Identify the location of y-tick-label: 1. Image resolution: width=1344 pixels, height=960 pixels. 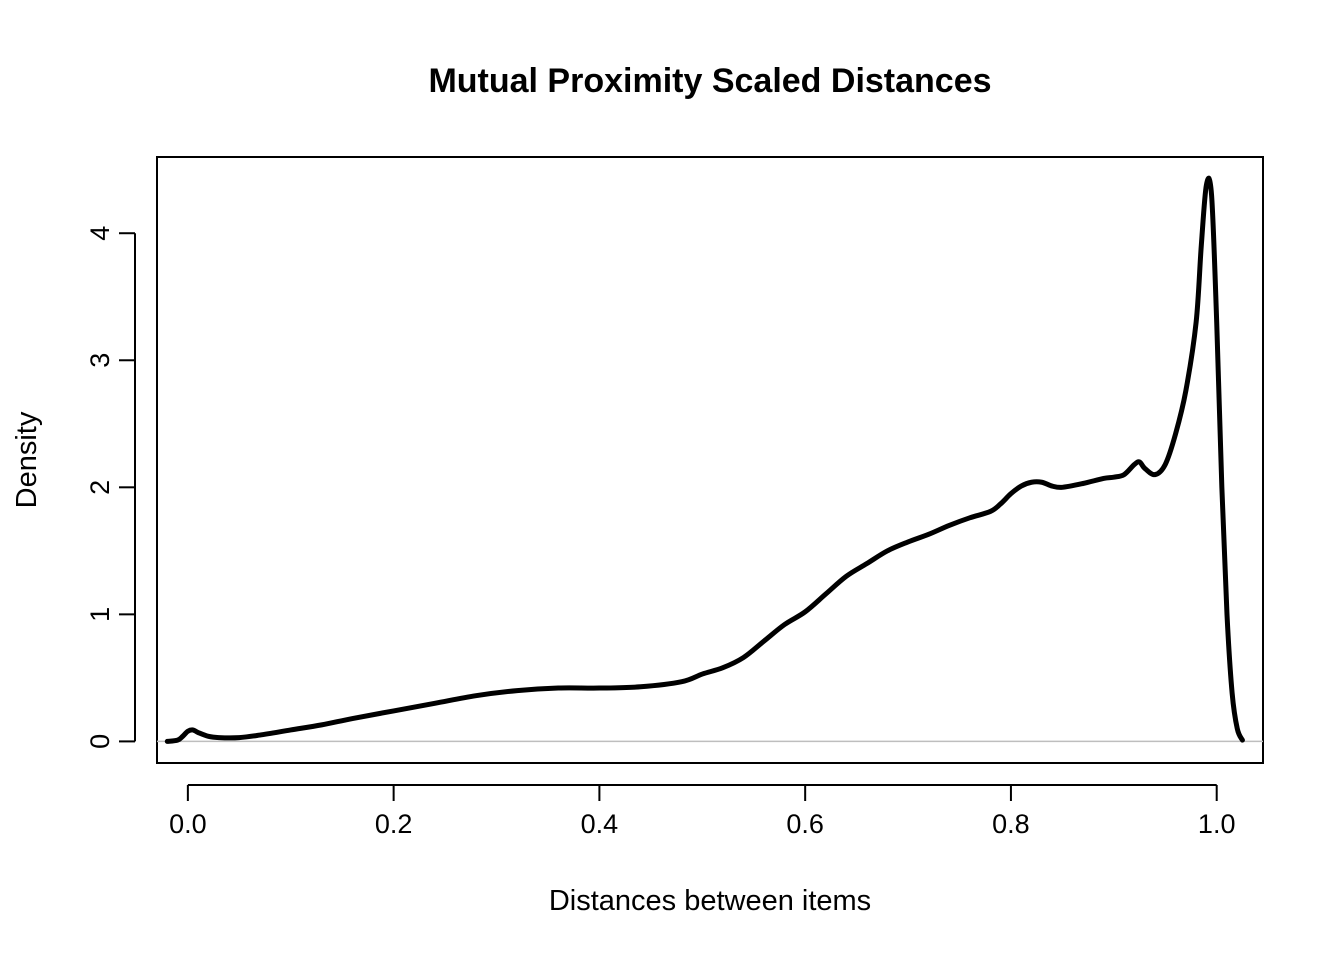
(100, 614).